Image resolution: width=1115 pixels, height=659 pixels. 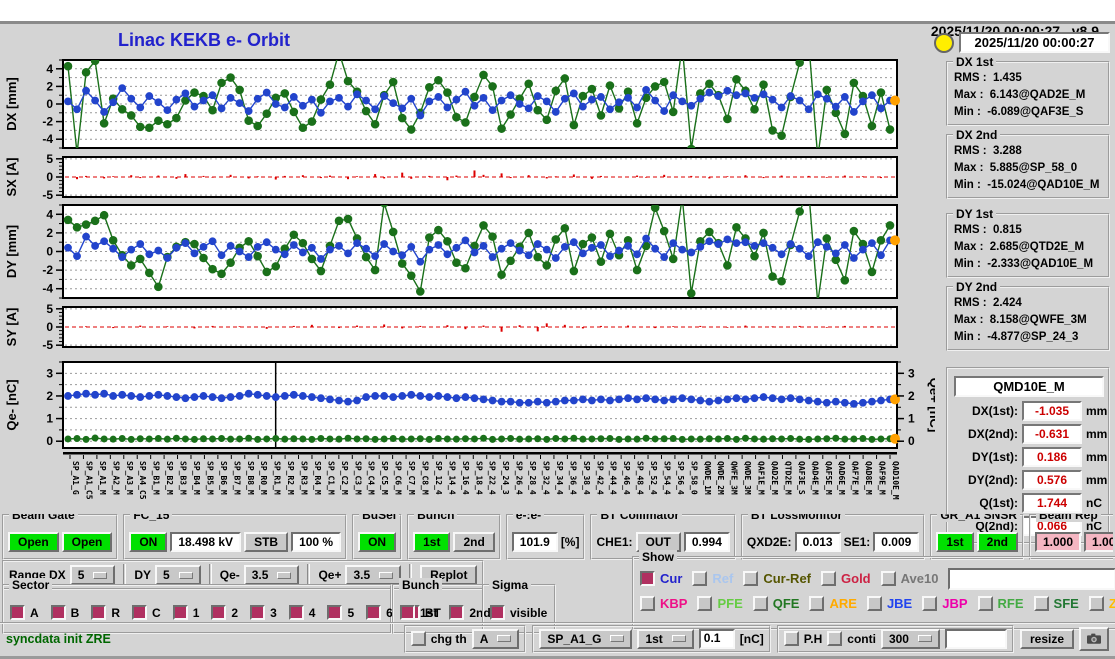 What do you see at coordinates (874, 603) in the screenshot?
I see `show-jbe-checkbox` at bounding box center [874, 603].